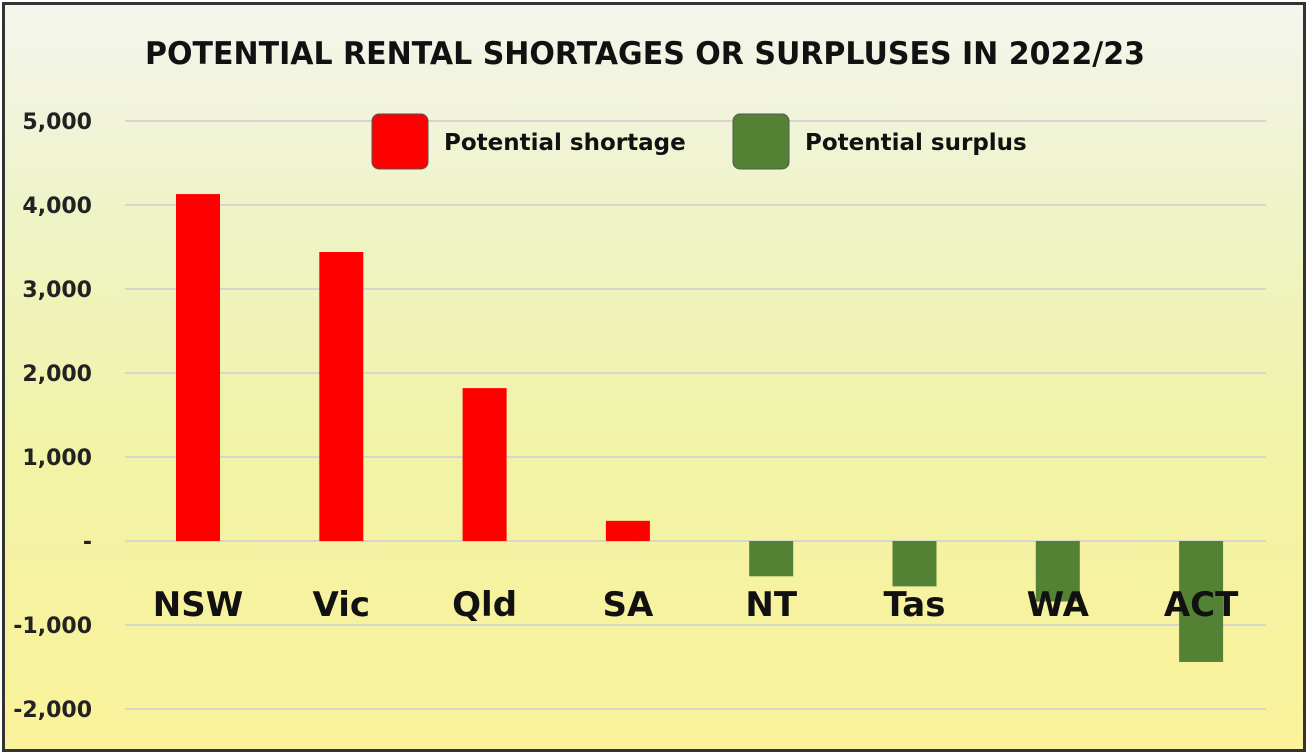  What do you see at coordinates (771, 605) in the screenshot?
I see `x-tick-label: NT` at bounding box center [771, 605].